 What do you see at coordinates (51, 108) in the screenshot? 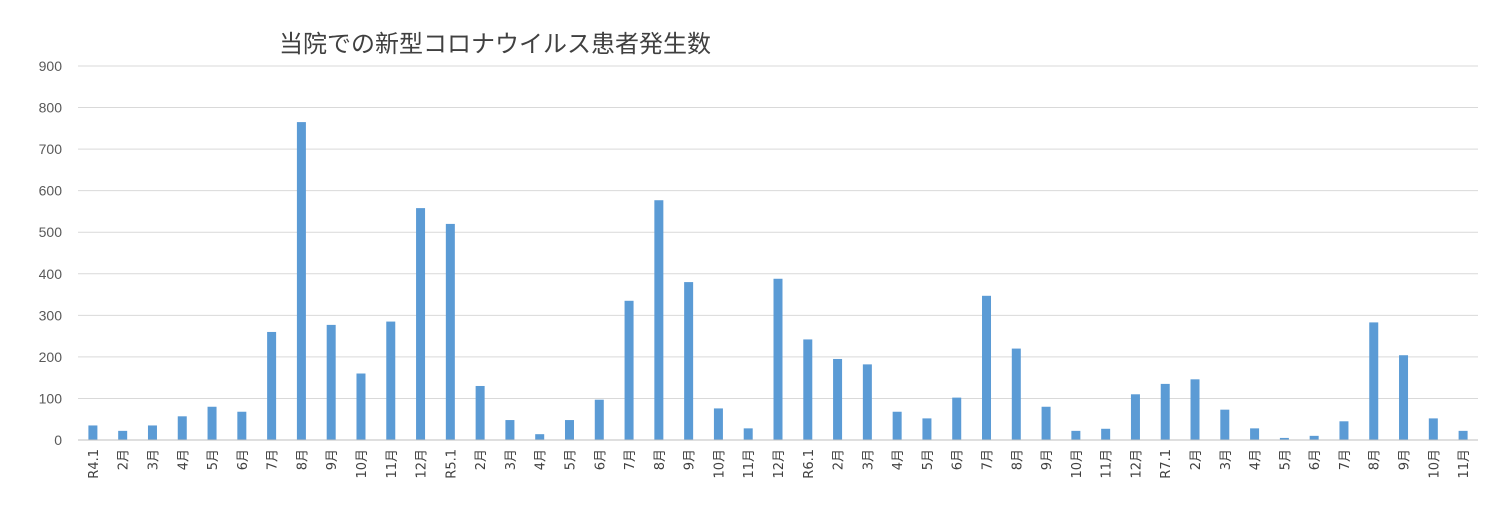
I see `y-tick-label: 800` at bounding box center [51, 108].